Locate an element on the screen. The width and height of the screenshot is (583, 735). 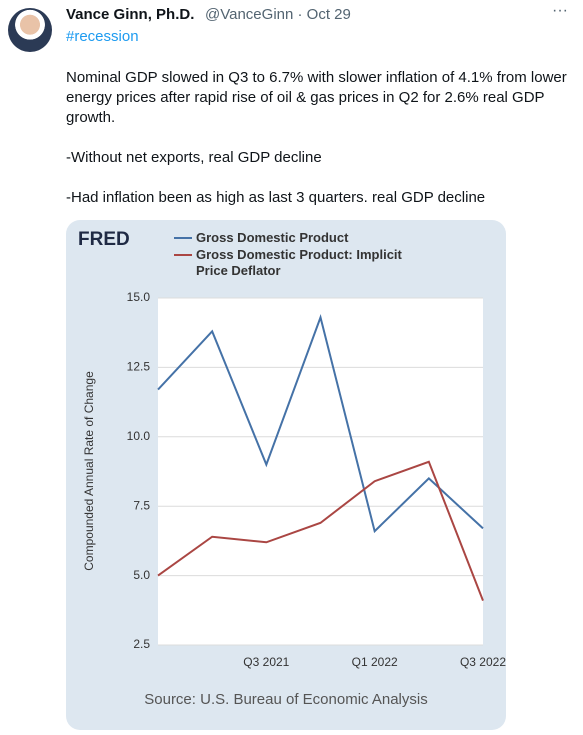
x-tick-label: Q1 2022 is located at coordinates (375, 662).